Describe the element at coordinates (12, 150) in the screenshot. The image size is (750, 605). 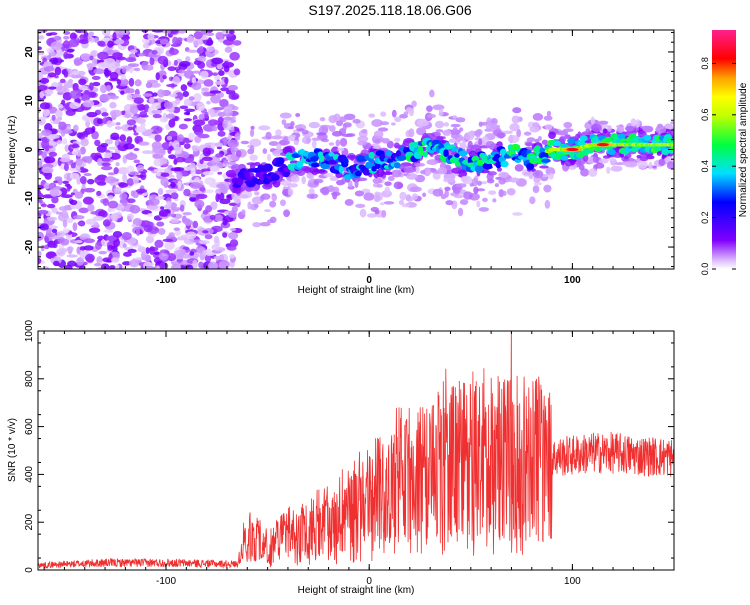
I see `spectrogram-y-label: Frequency (Hz)` at that location.